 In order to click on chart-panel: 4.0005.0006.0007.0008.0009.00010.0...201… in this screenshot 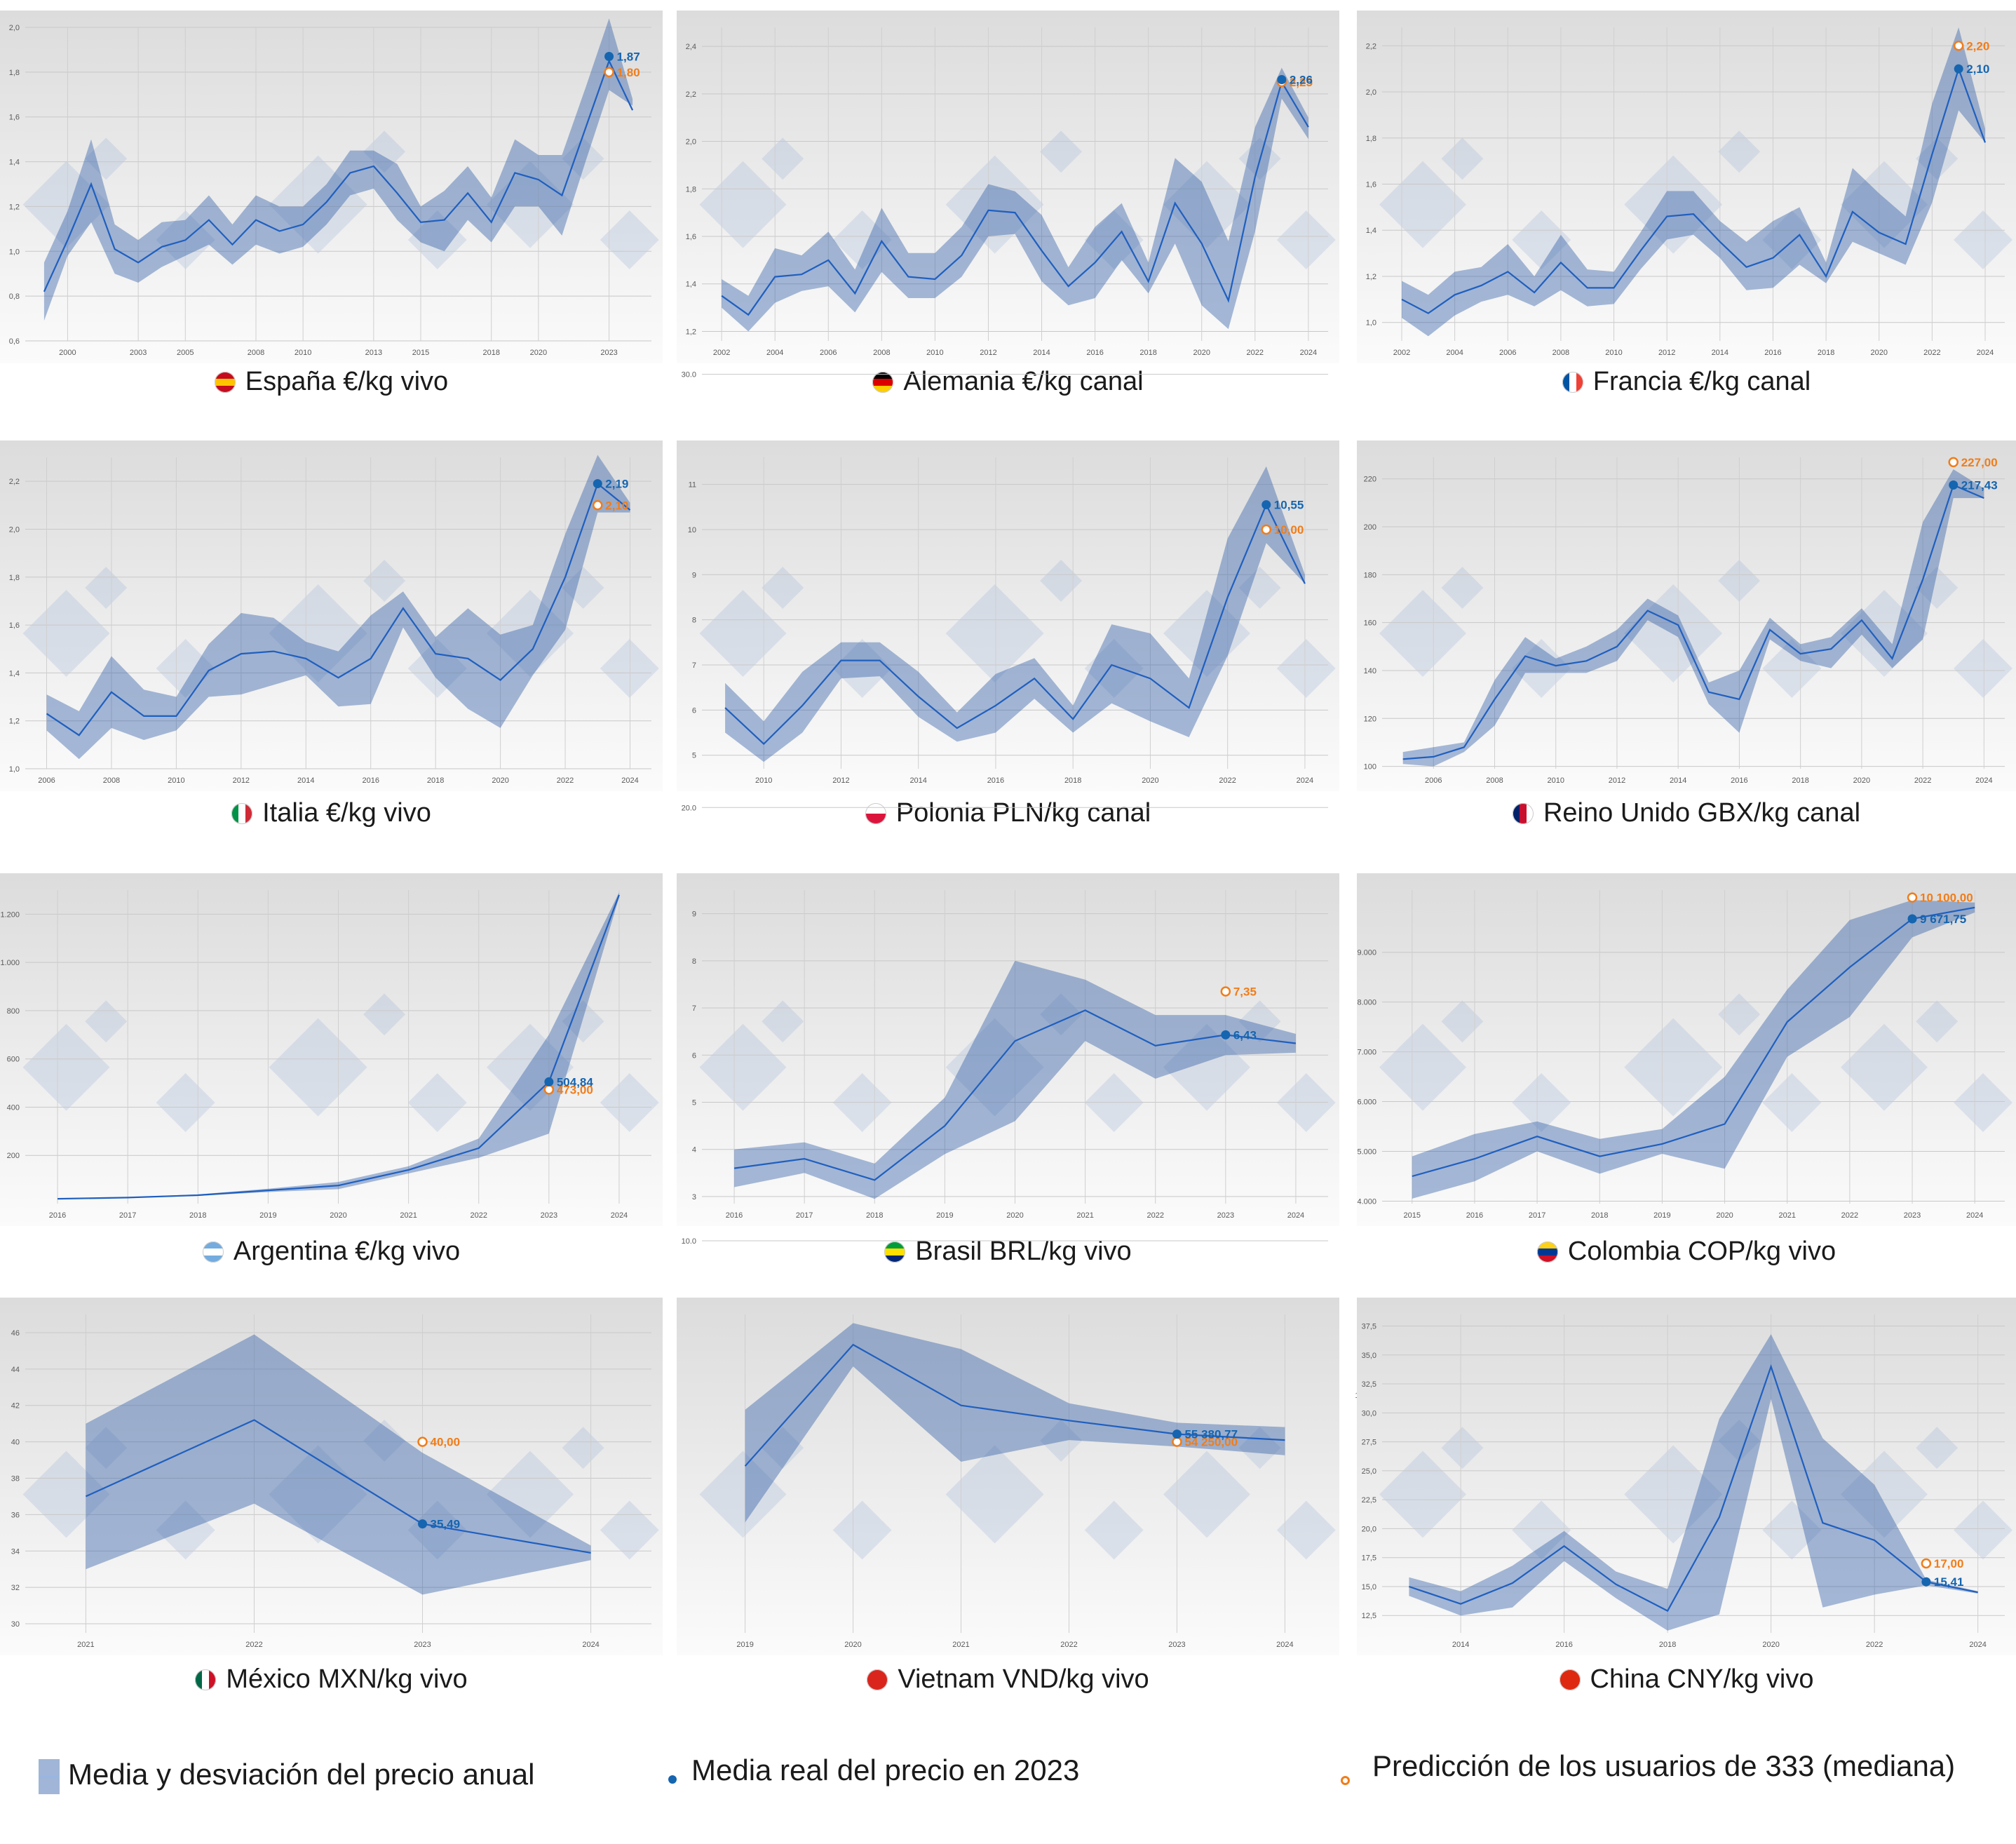, I will do `click(1685, 1136)`.